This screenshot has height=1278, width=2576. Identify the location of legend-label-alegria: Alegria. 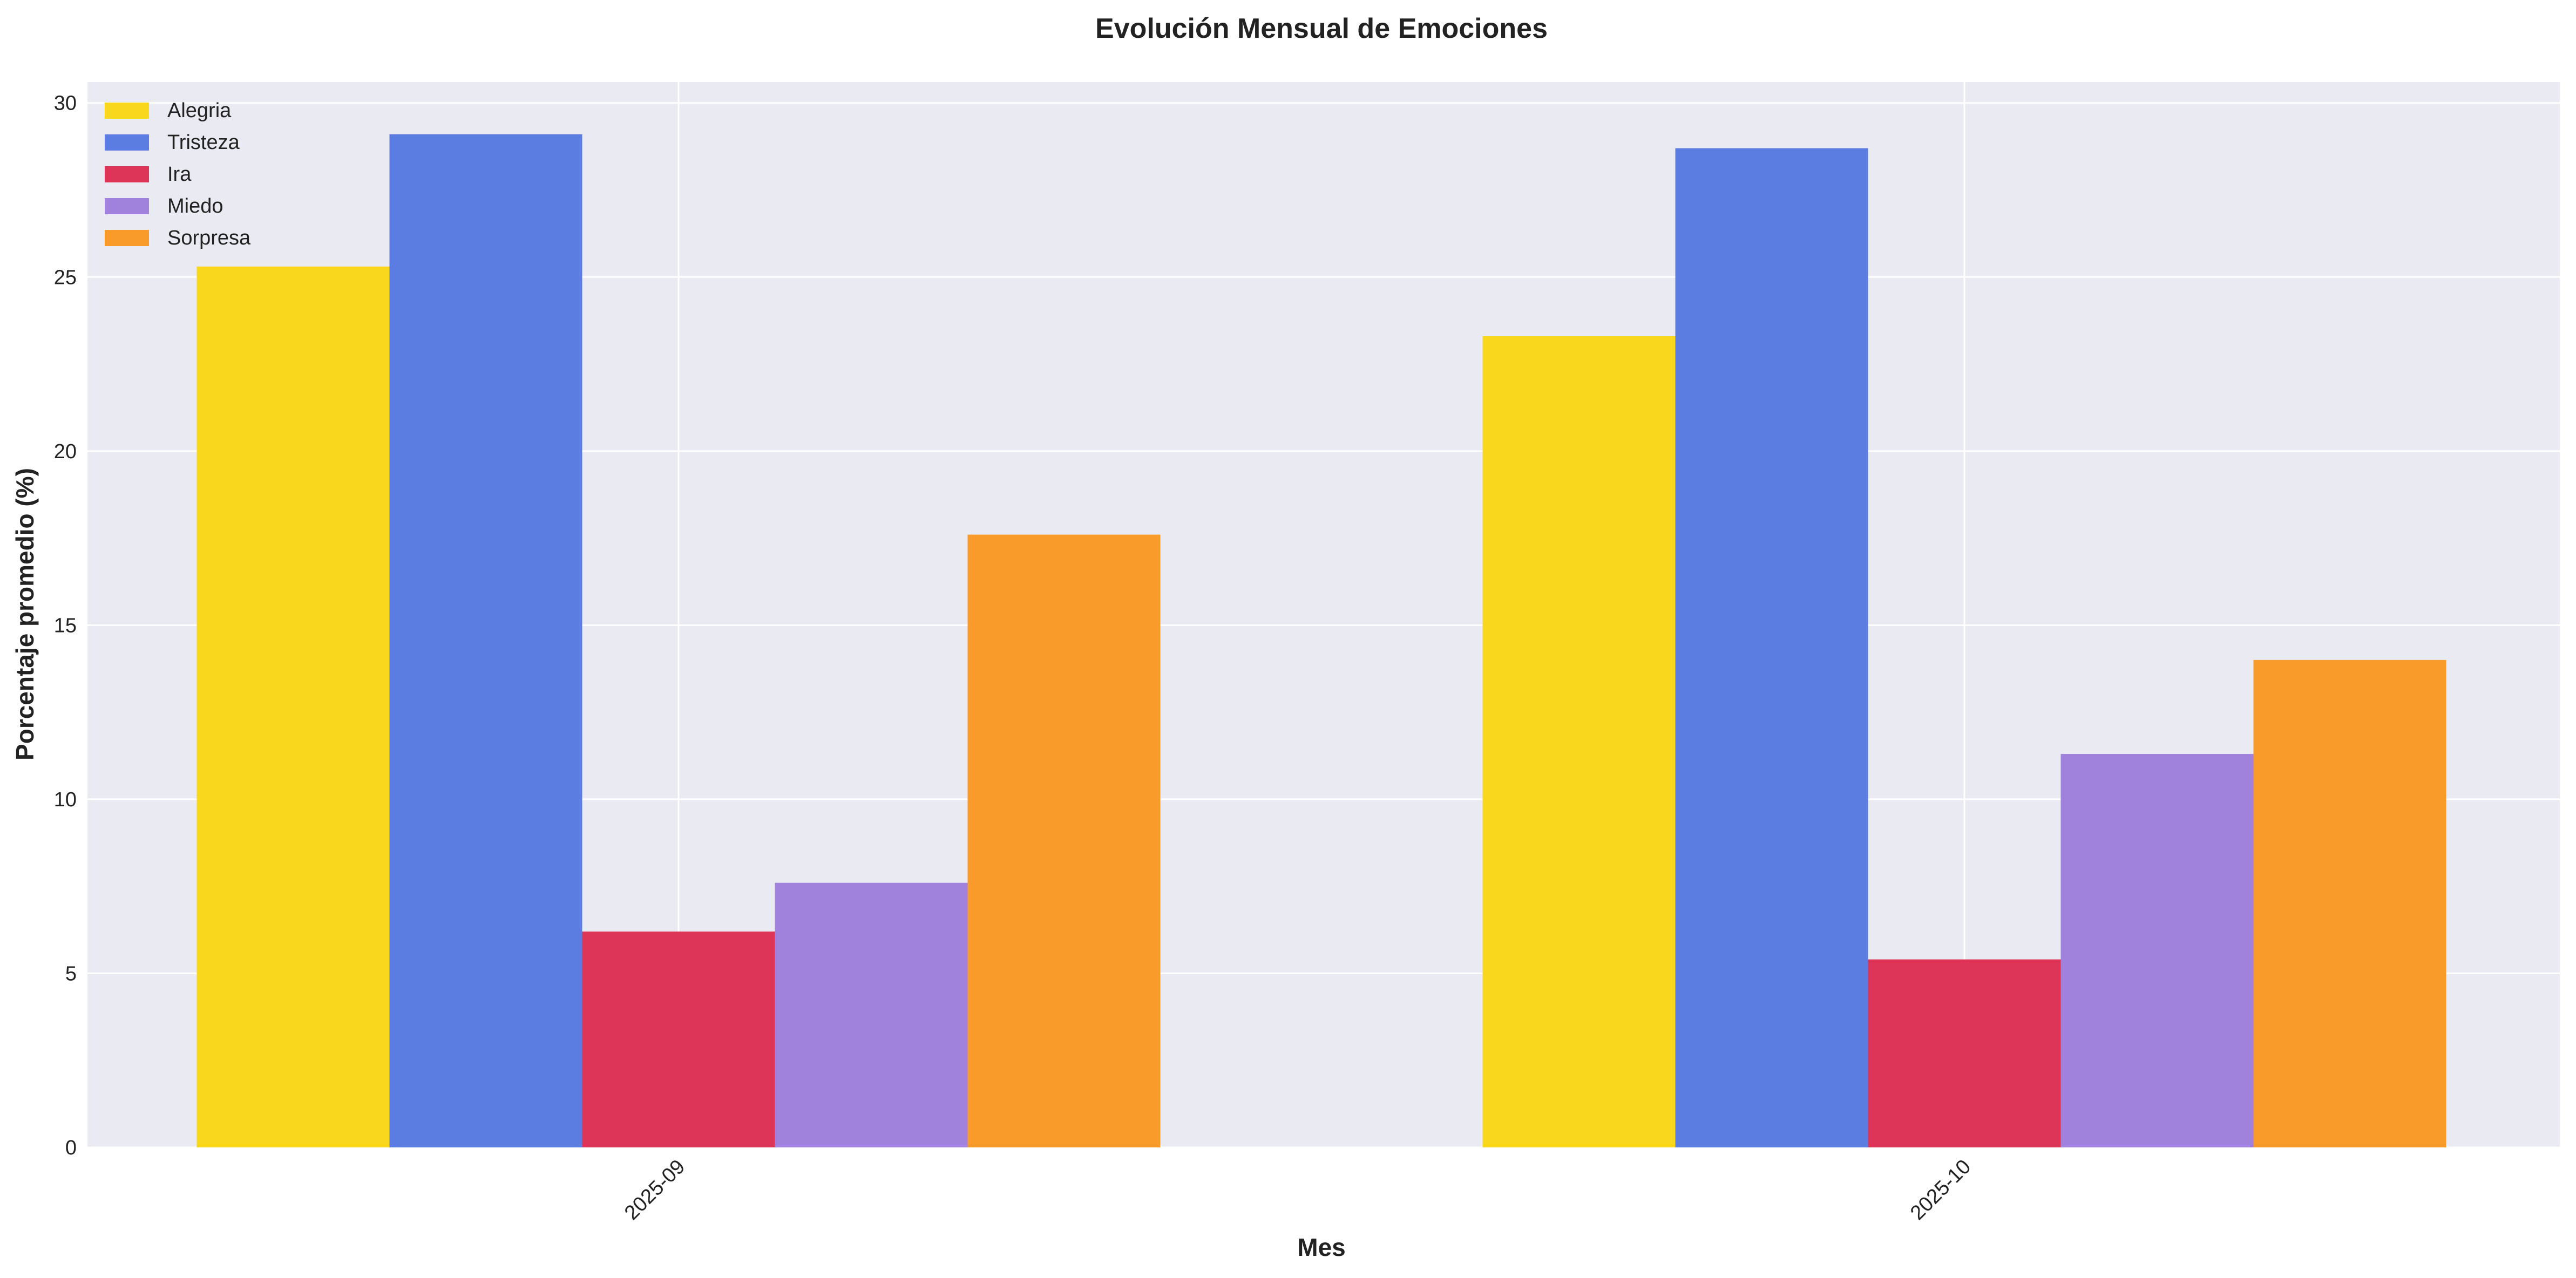
(199, 110).